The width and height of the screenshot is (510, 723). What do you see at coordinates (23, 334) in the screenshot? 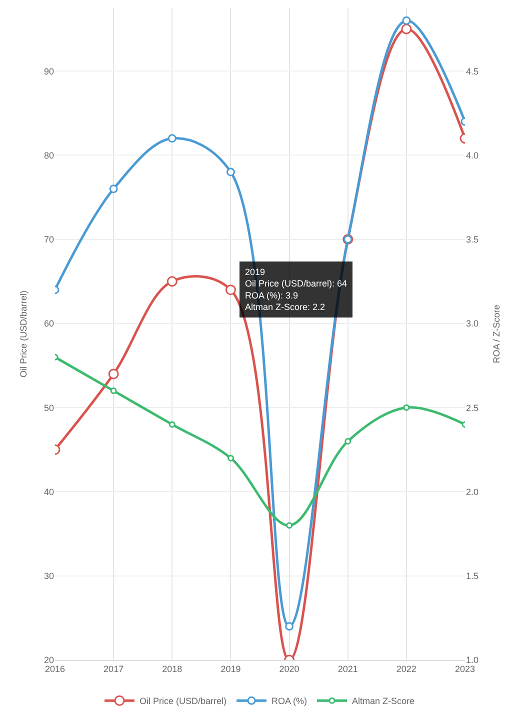
I see `y-axis-title: Oil Price (USD/barrel)` at bounding box center [23, 334].